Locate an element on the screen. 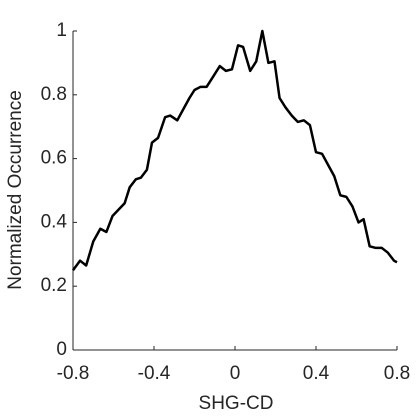  x-tick-label: -0.8 is located at coordinates (73, 373).